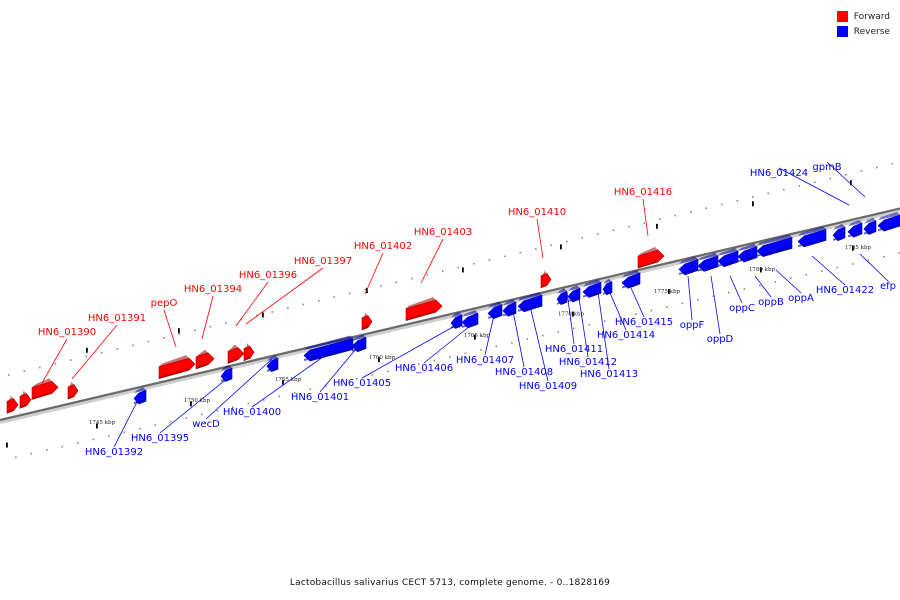  What do you see at coordinates (102, 423) in the screenshot?
I see `axis-tick-label: 1745 kbp` at bounding box center [102, 423].